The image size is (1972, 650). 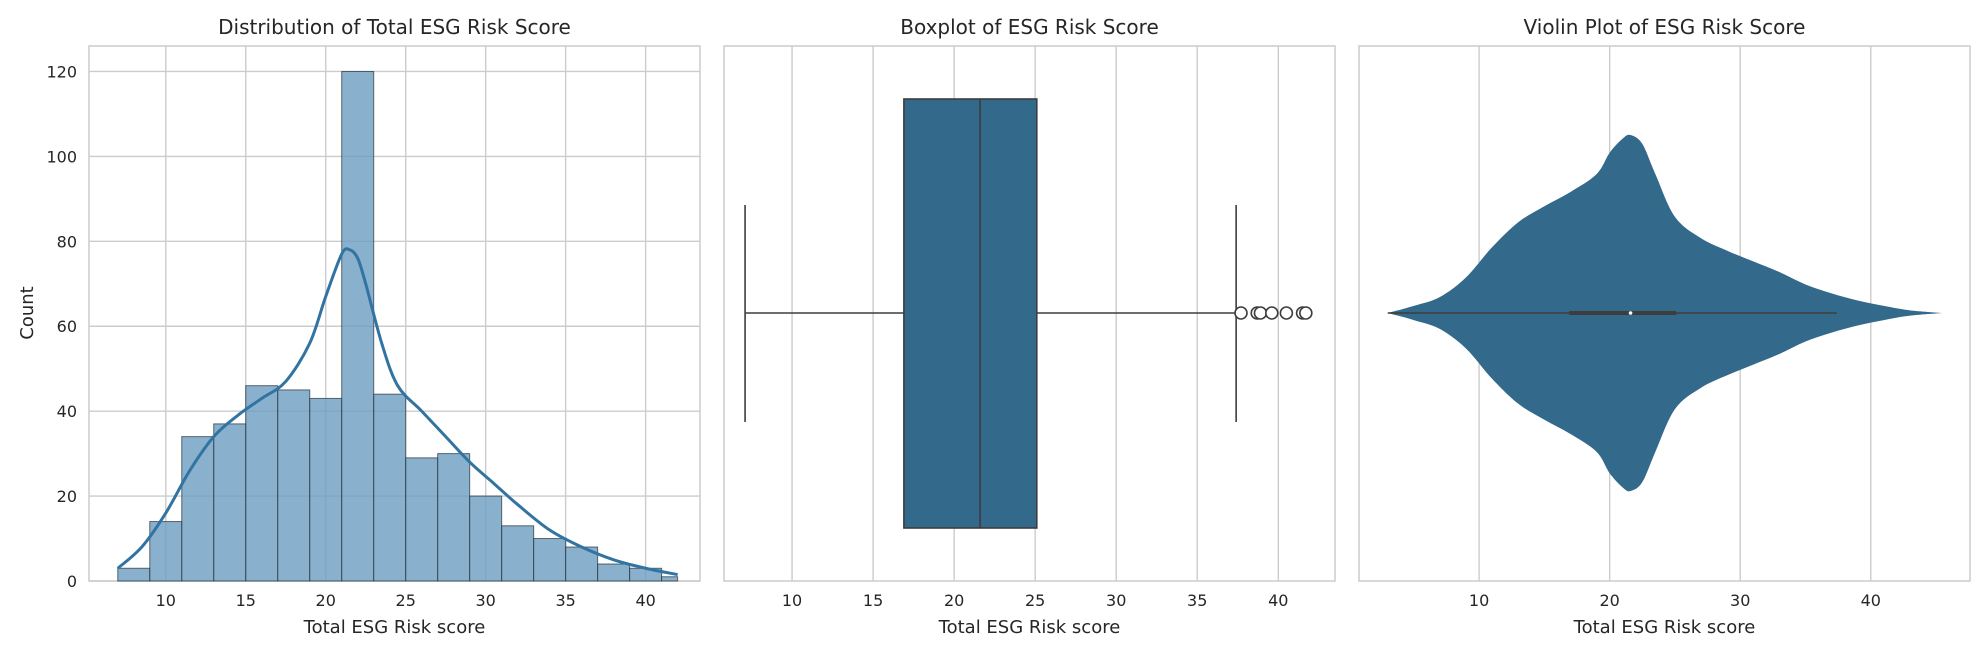 I want to click on histogram-y-axis-label: Count, so click(x=27, y=312).